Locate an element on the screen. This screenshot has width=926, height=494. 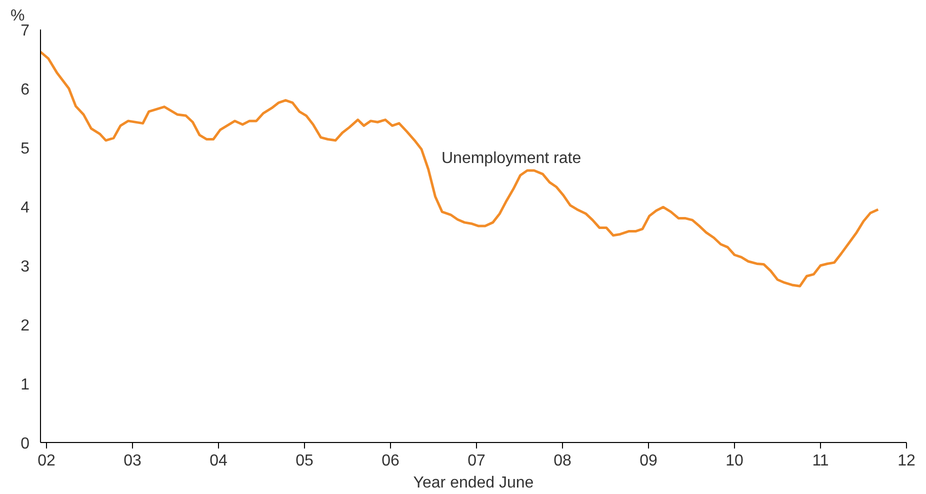
y-tick-label: 6 is located at coordinates (25, 90).